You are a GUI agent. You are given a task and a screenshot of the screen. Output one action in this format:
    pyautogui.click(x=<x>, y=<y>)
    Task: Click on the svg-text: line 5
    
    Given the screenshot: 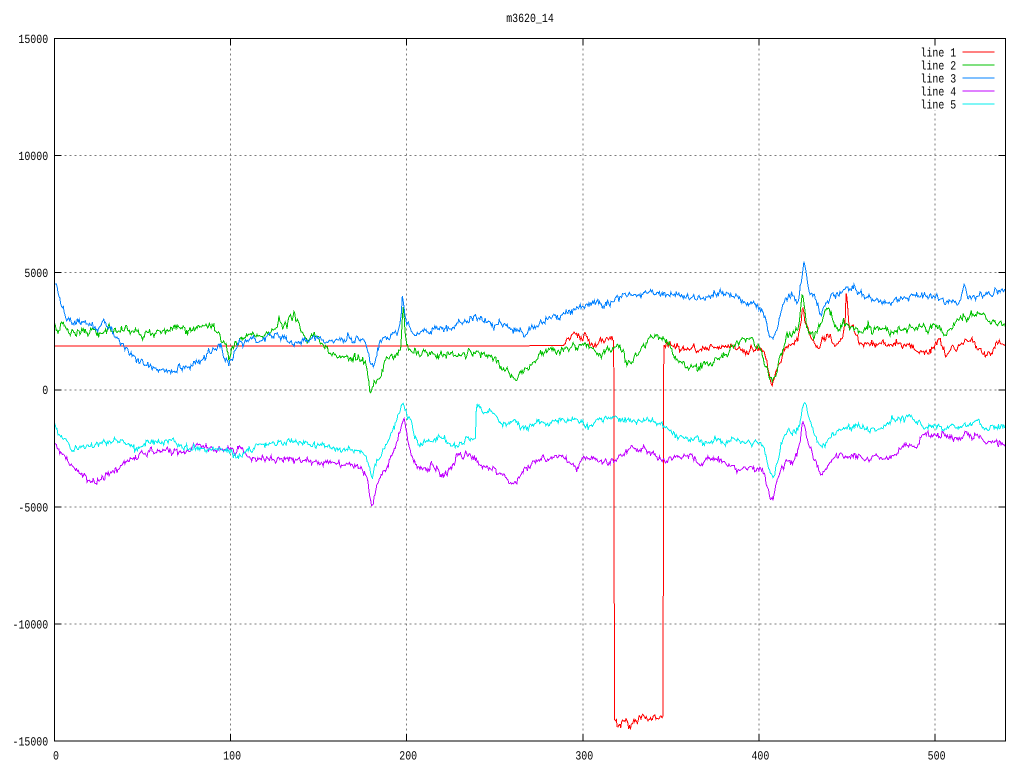 What is the action you would take?
    pyautogui.click(x=939, y=105)
    